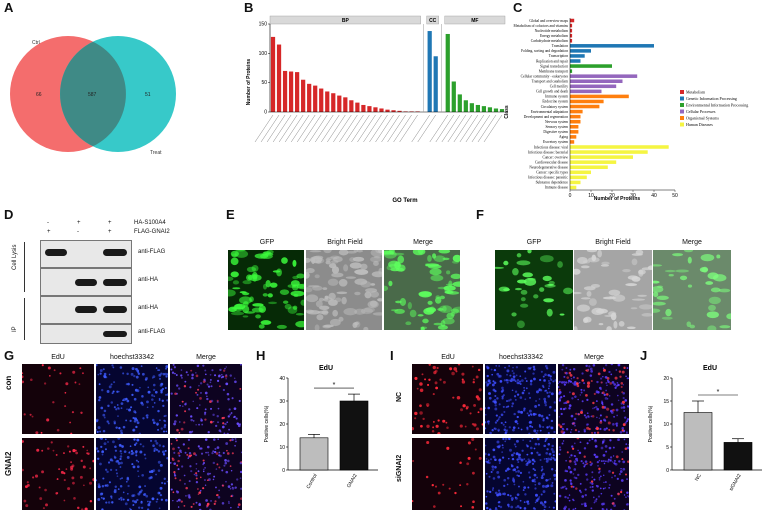 The height and width of the screenshot is (514, 767). What do you see at coordinates (548, 168) in the screenshot?
I see `kegg-bar-label: Neurodegenerative disease` at bounding box center [548, 168].